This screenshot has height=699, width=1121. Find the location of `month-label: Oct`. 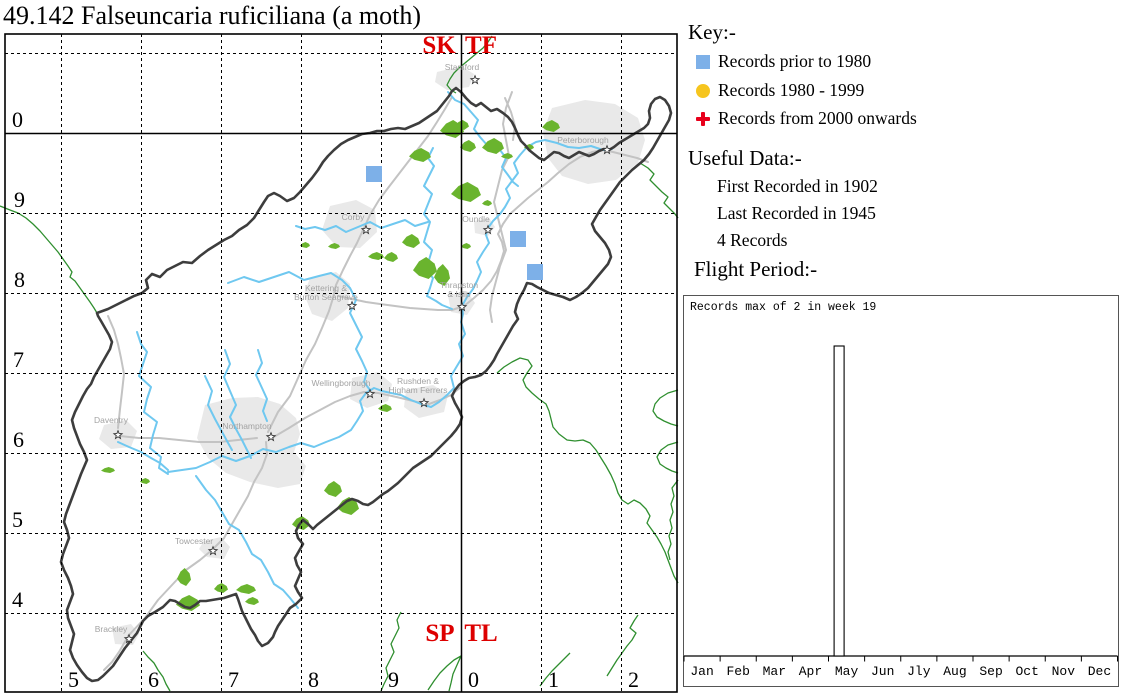

month-label: Oct is located at coordinates (1026, 671).